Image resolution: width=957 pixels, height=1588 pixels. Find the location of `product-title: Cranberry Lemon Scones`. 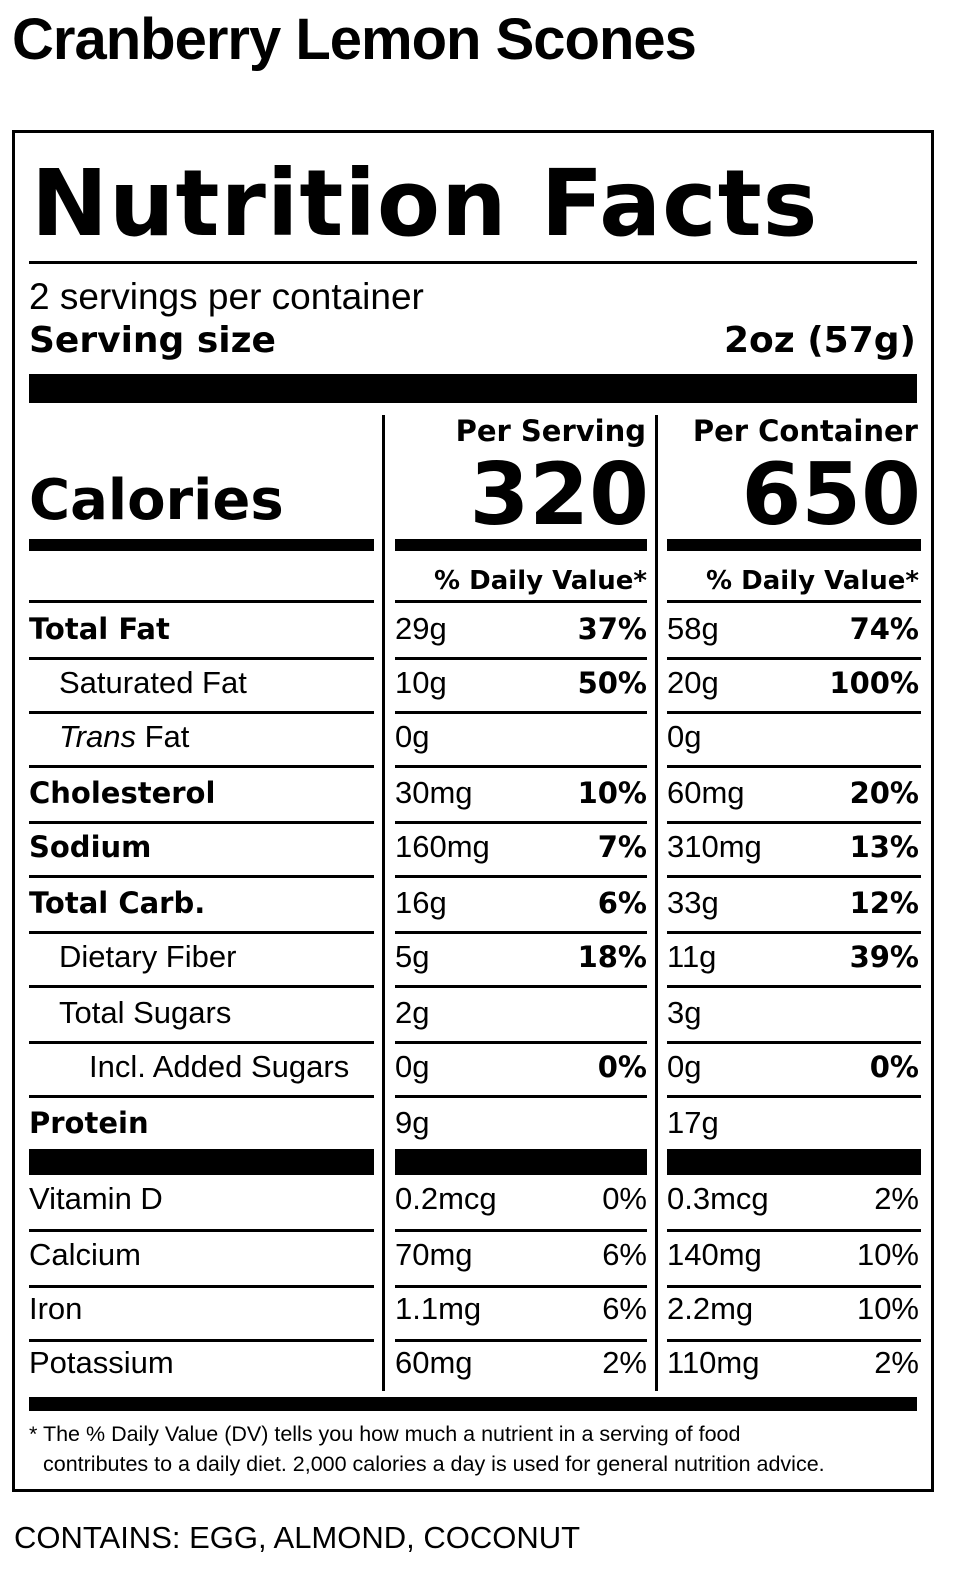

product-title: Cranberry Lemon Scones is located at coordinates (354, 39).